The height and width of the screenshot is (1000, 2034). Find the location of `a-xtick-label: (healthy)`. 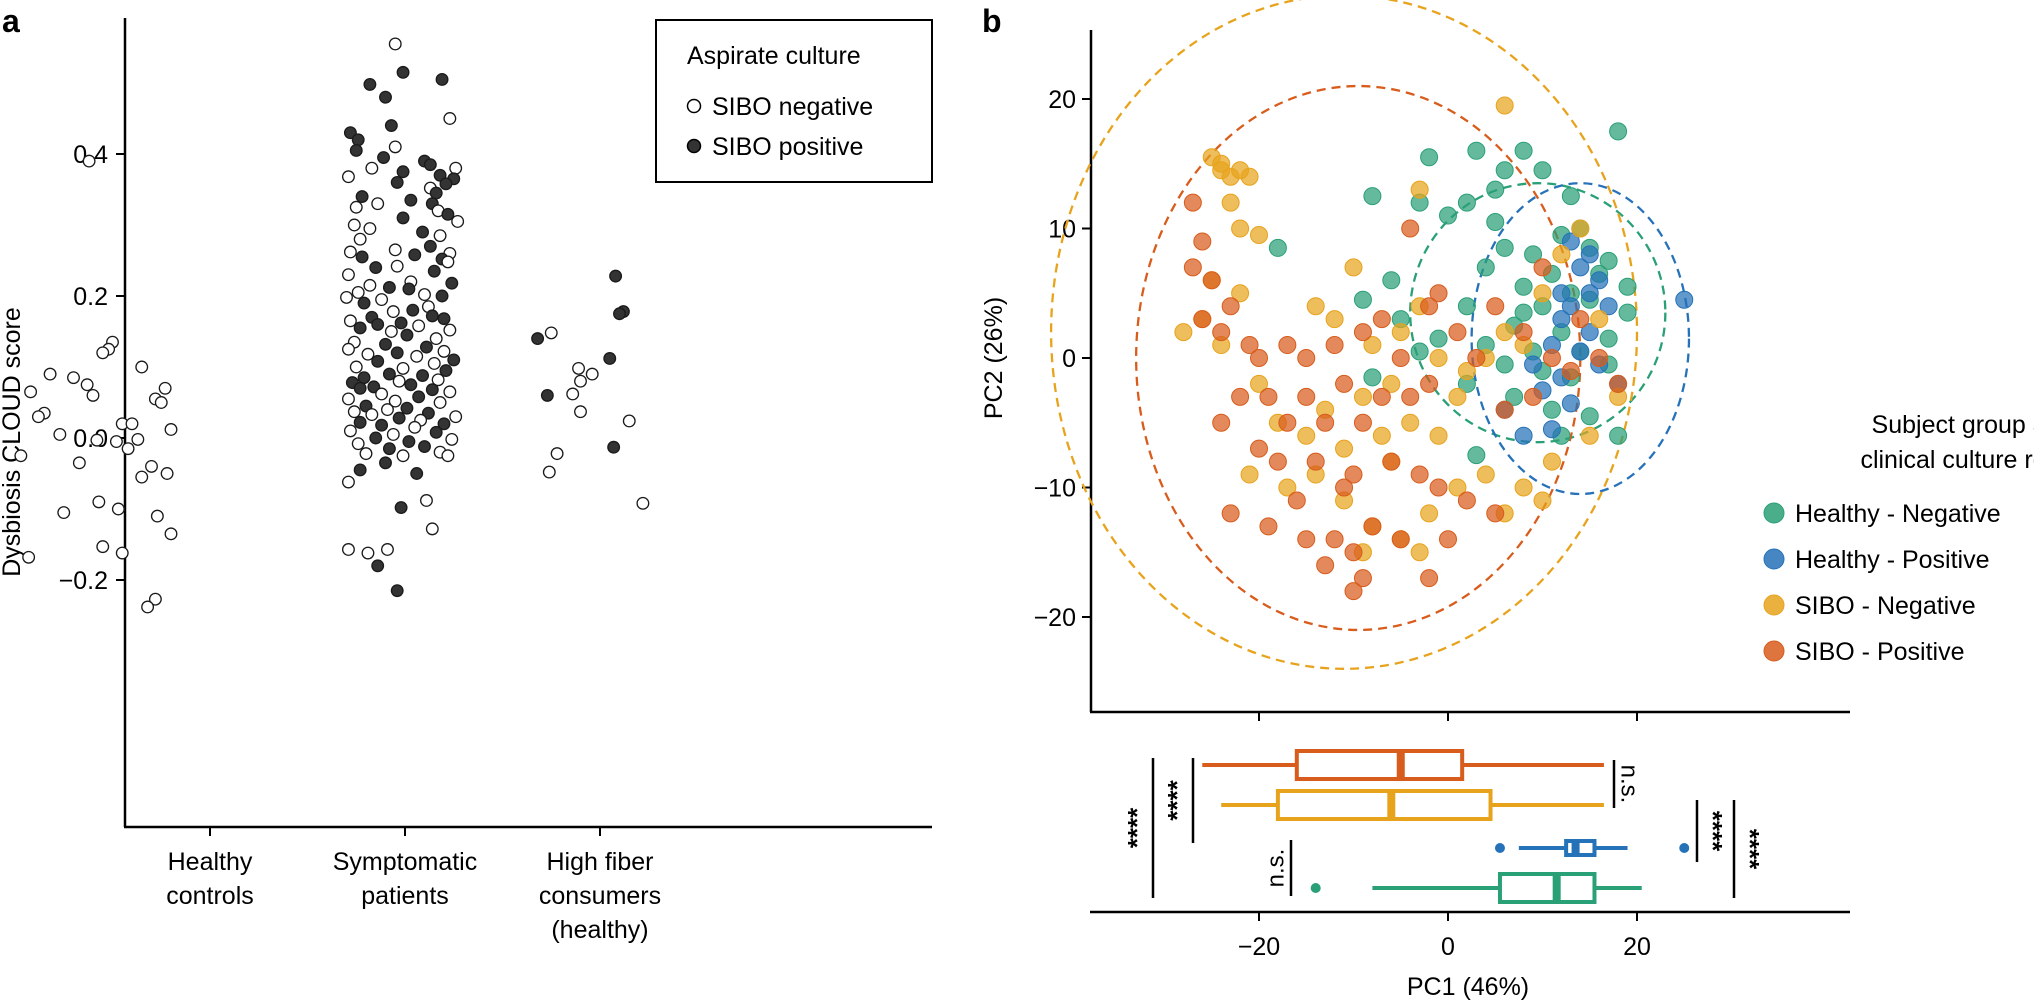

a-xtick-label: (healthy) is located at coordinates (599, 930).